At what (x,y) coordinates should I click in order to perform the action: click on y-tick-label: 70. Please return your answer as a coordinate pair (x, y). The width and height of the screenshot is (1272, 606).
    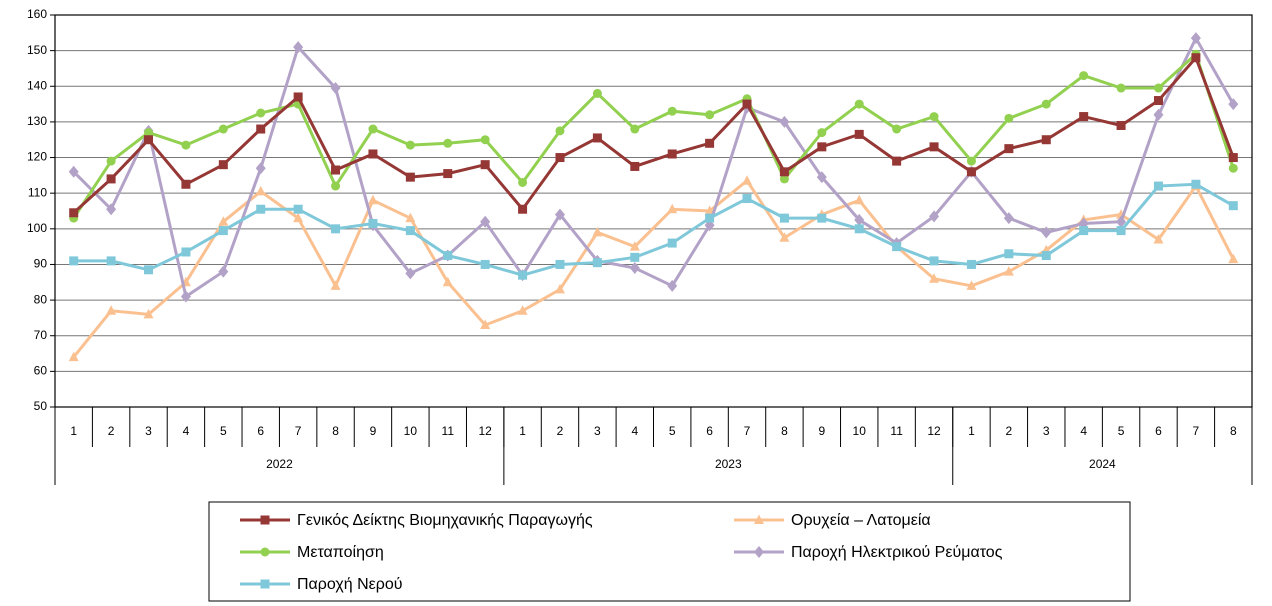
    Looking at the image, I should click on (41, 335).